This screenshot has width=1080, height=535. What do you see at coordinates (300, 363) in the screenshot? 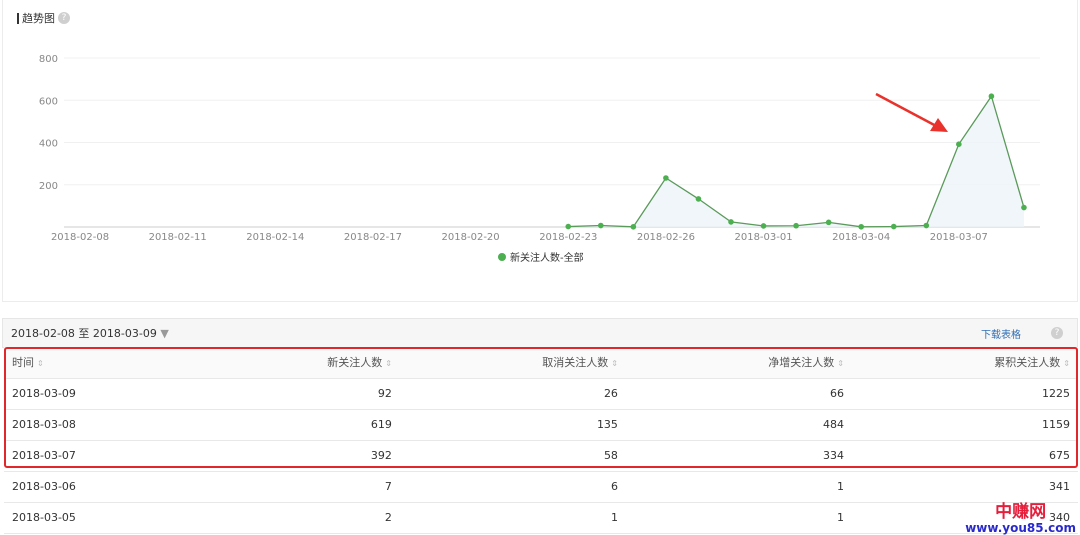
I see `column-header: 新关注人数 ⇕` at bounding box center [300, 363].